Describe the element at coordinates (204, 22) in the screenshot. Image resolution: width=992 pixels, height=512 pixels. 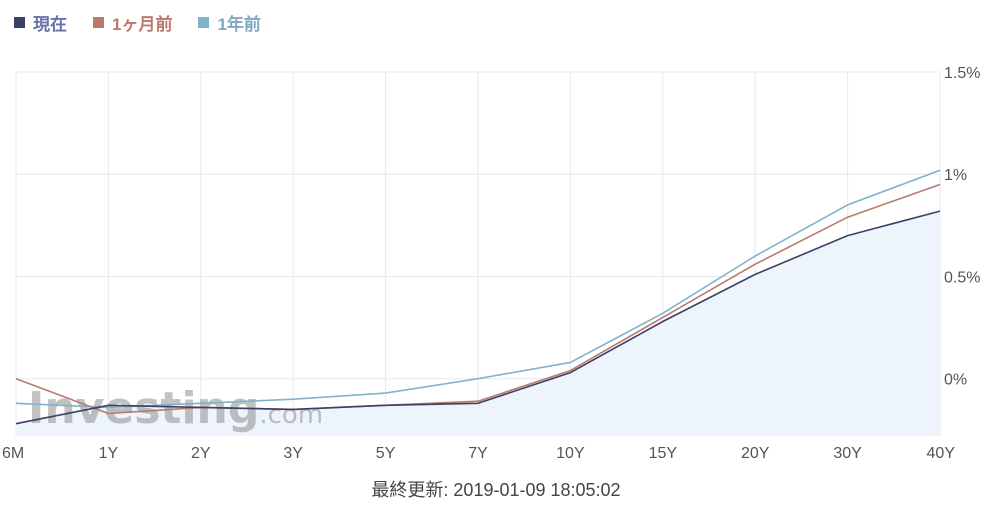
I see `legend-swatch-1-year-ago` at that location.